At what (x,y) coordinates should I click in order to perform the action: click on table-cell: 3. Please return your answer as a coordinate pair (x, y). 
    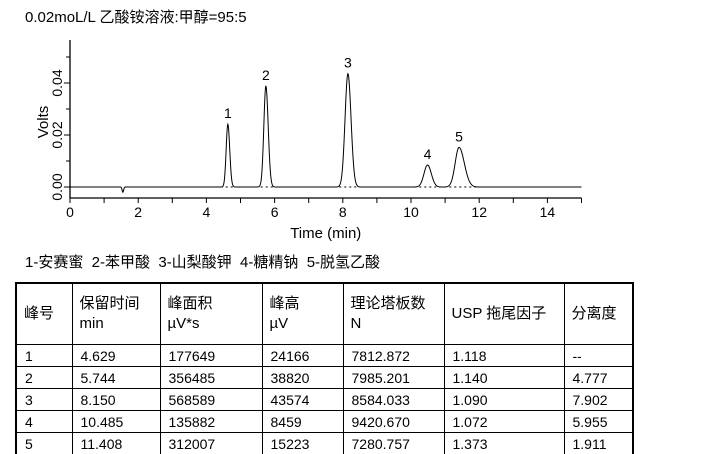
    Looking at the image, I should click on (44, 399).